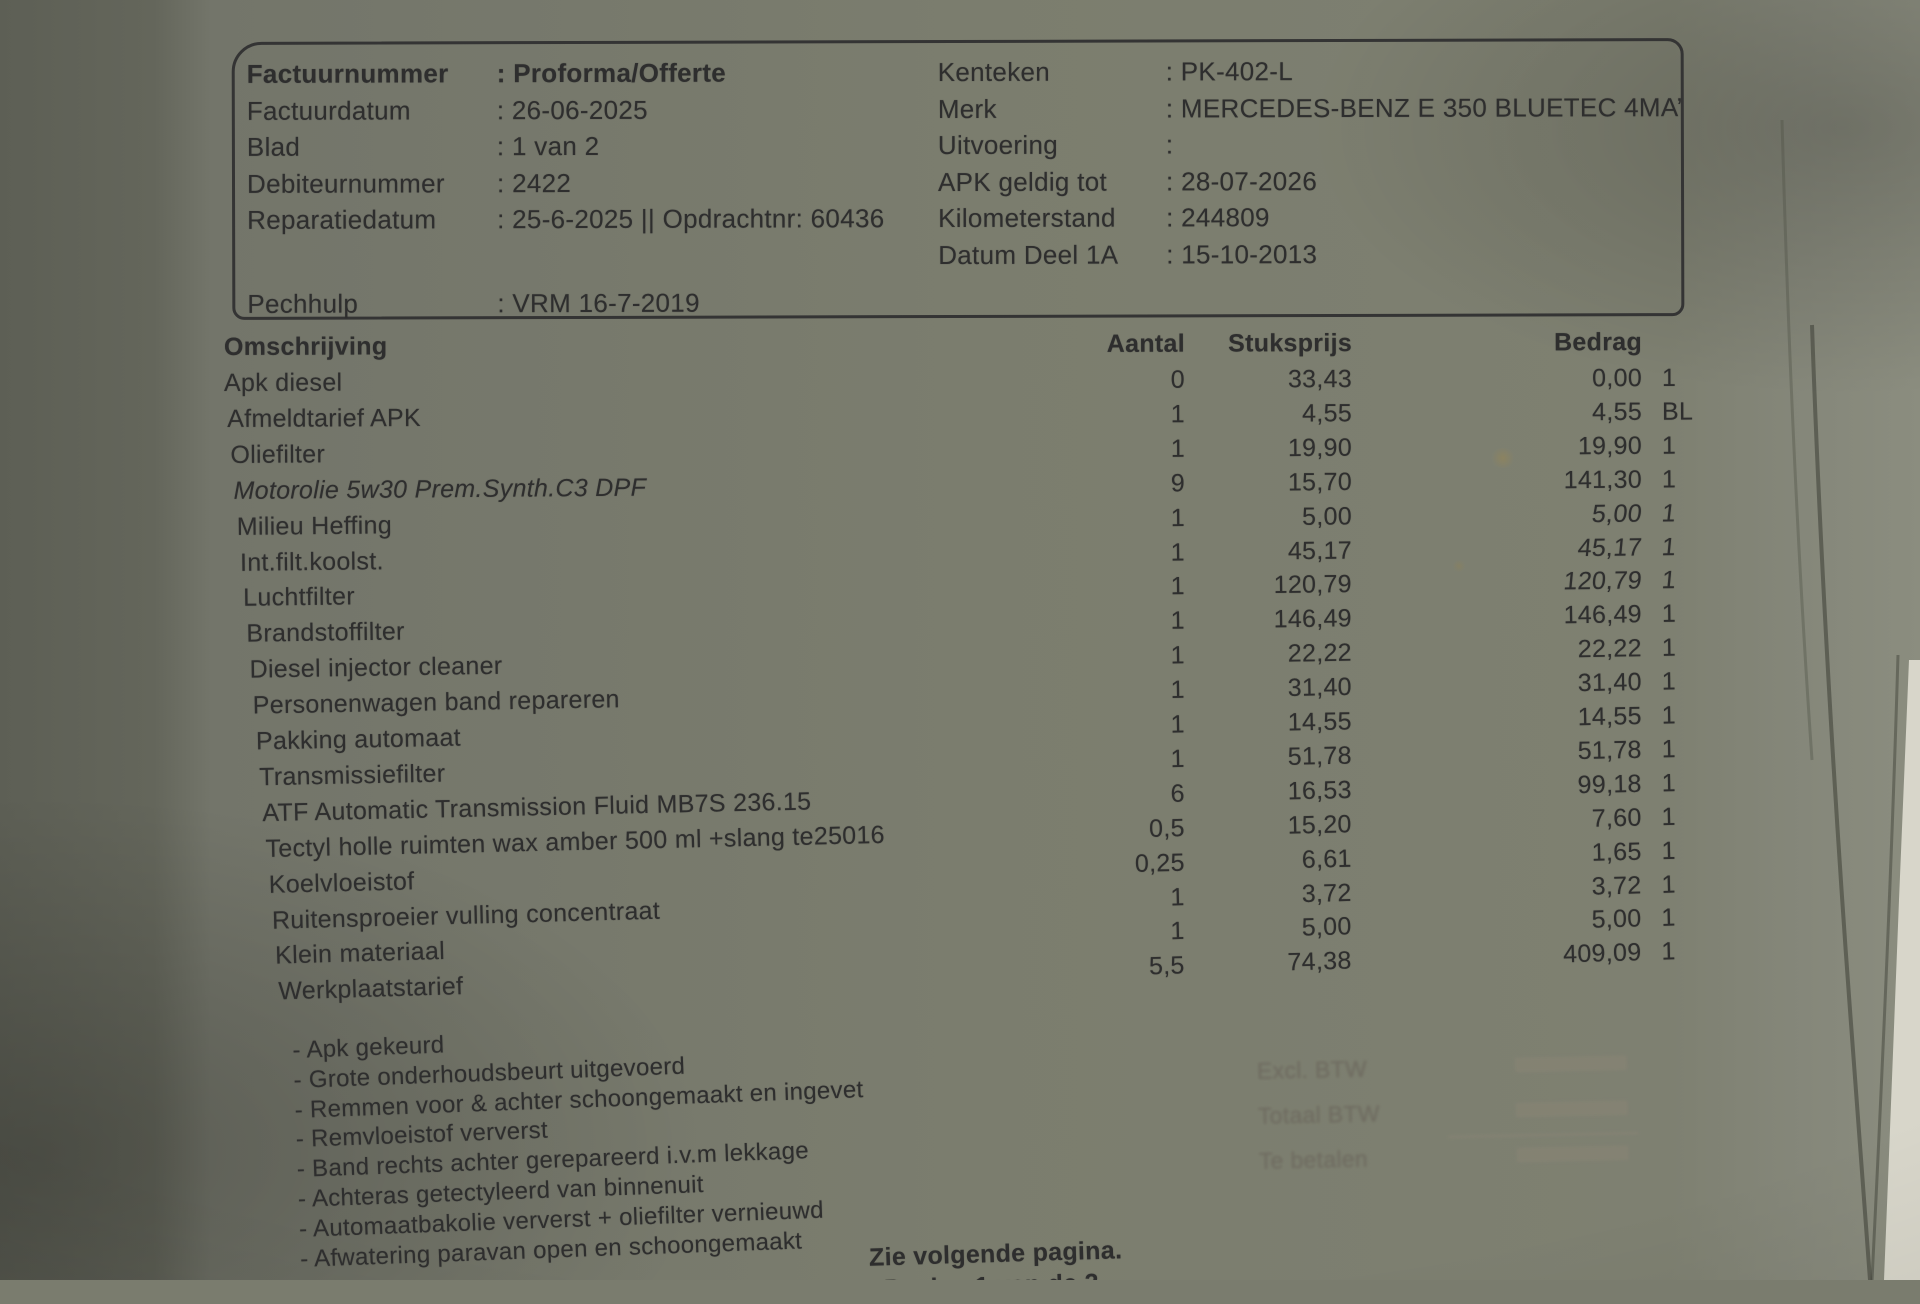  What do you see at coordinates (1290, 343) in the screenshot?
I see `column-header-stuksprijs: Stuksprijs` at bounding box center [1290, 343].